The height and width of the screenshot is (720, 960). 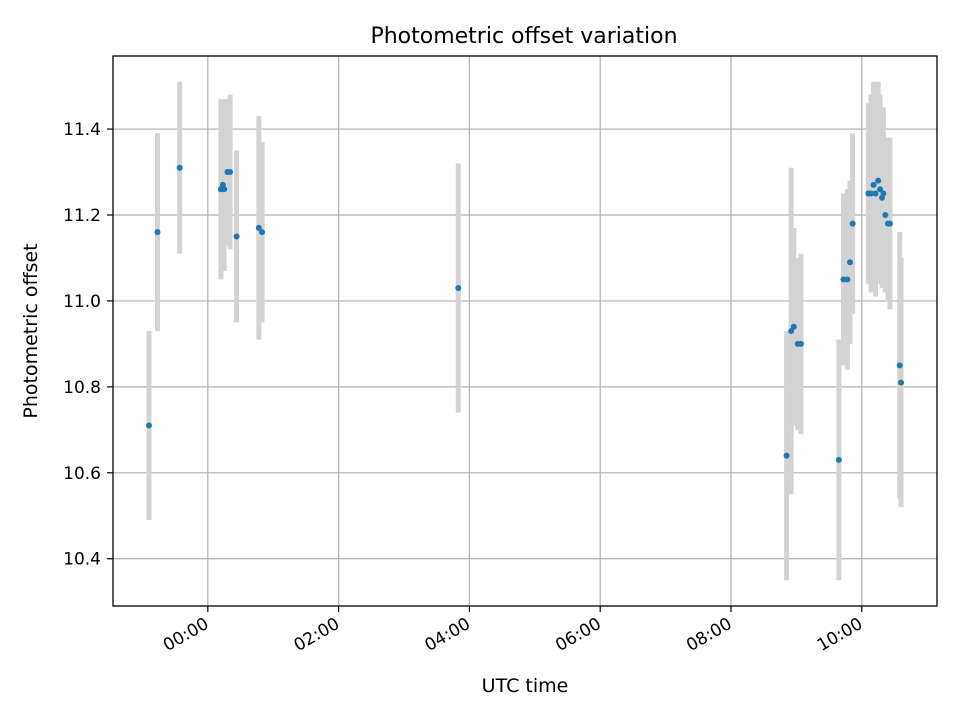 I want to click on y-tick-label: 11.2, so click(x=82, y=216).